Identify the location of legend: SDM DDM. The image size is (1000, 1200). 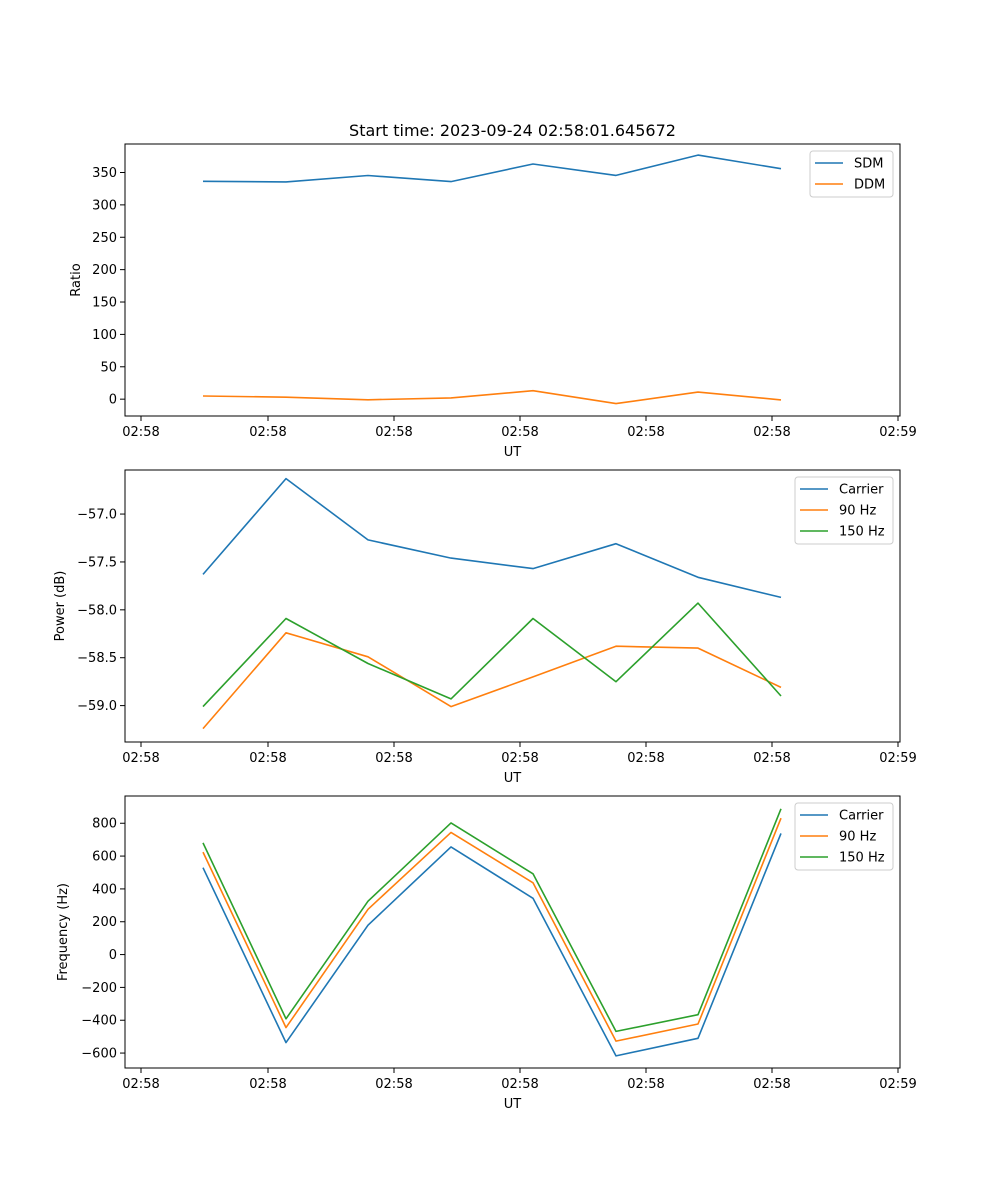
(851, 174).